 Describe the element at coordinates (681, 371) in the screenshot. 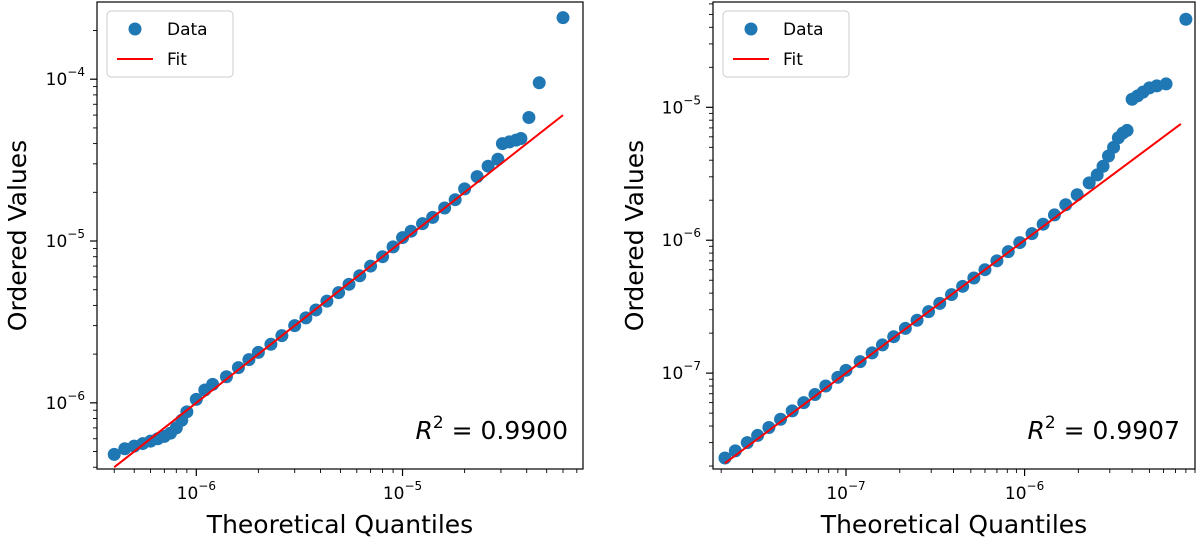

I see `y-tick-label: 10⁻⁷` at that location.